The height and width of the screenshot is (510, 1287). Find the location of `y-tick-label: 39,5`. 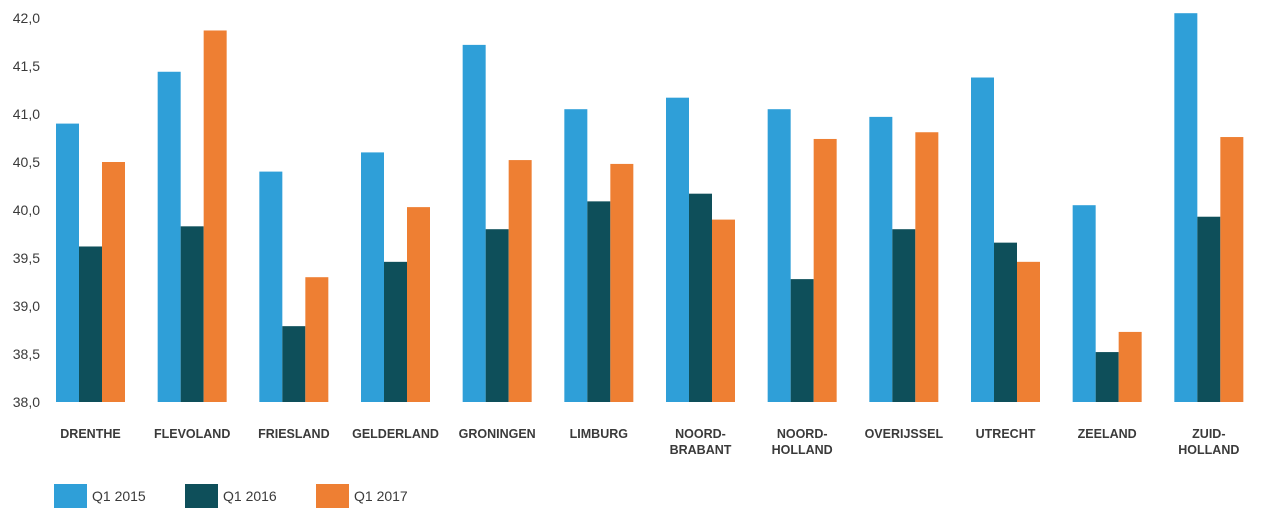

y-tick-label: 39,5 is located at coordinates (26, 258).